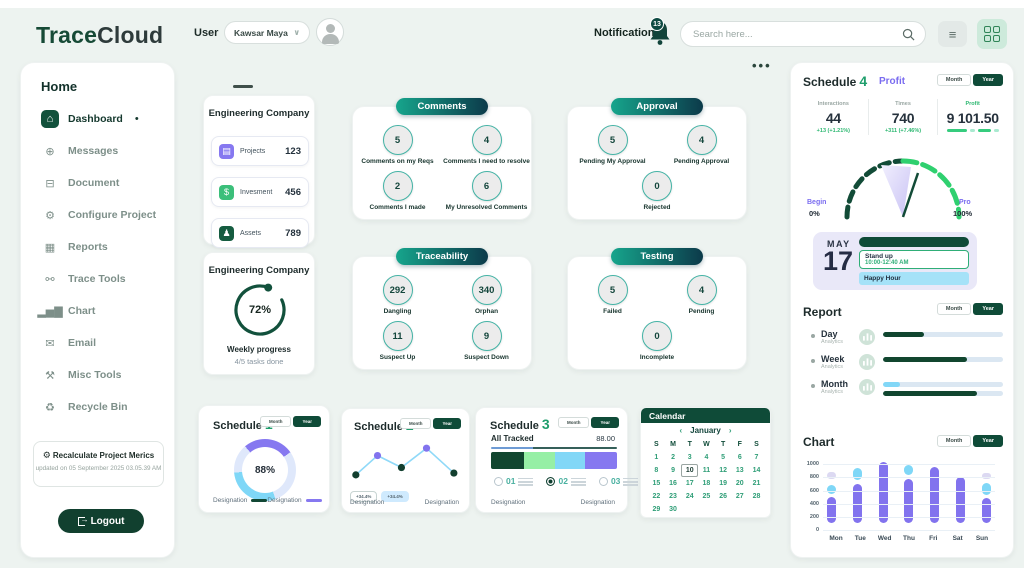  I want to click on calendar-day: 22, so click(656, 496).